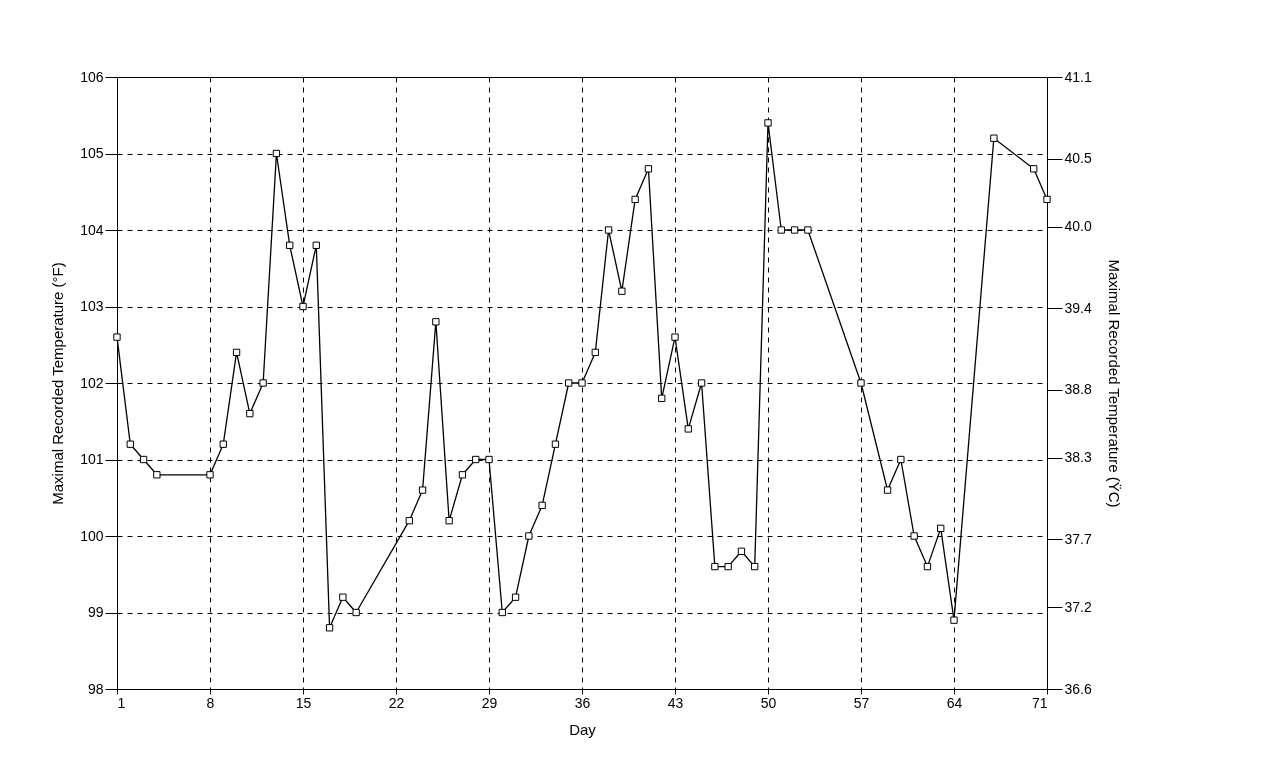  What do you see at coordinates (582, 702) in the screenshot?
I see `x-tick-label: 36` at bounding box center [582, 702].